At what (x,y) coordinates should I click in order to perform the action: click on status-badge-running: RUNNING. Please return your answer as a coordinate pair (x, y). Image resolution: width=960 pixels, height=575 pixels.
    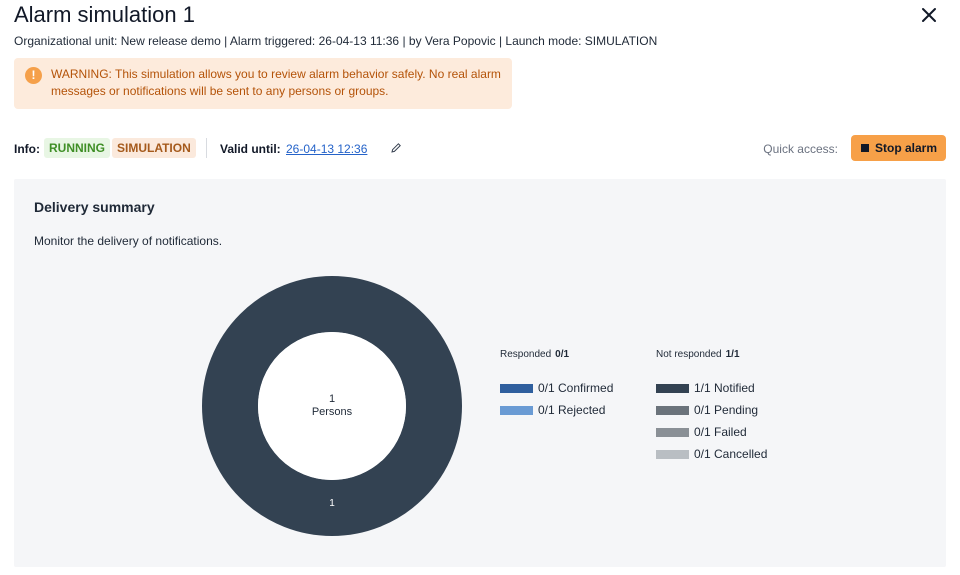
    Looking at the image, I should click on (77, 148).